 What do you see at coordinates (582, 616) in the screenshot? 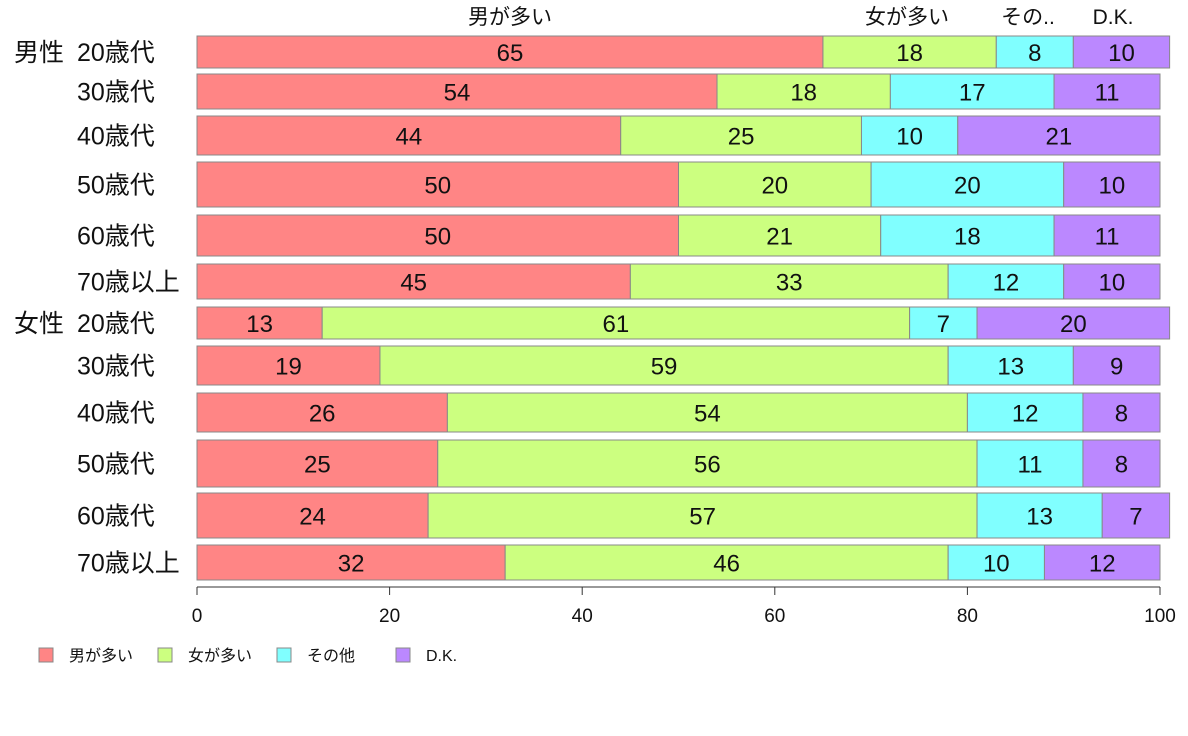
I see `x-tick-label: 40` at bounding box center [582, 616].